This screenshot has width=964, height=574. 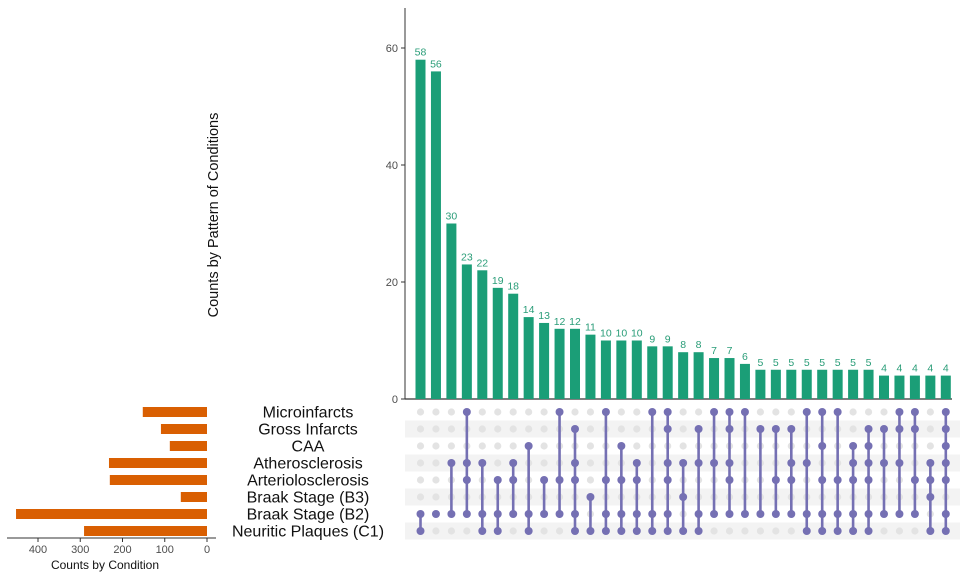 I want to click on set-size-x-tick-label: 100, so click(x=165, y=550).